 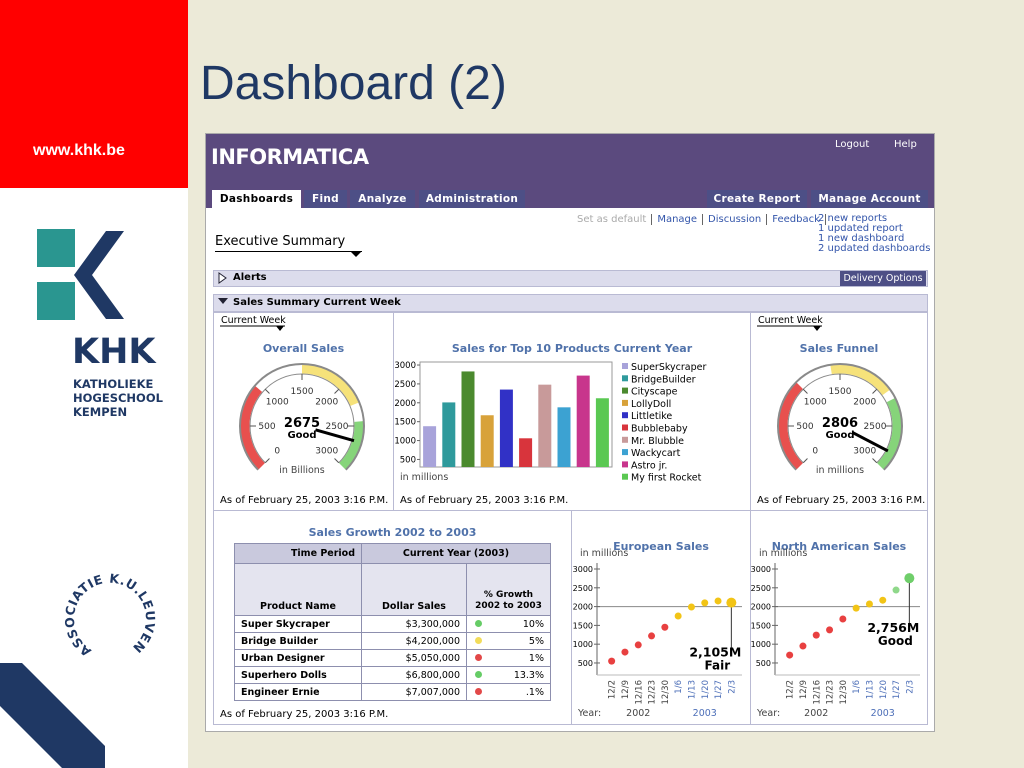 I want to click on table-row: Super Skycraper $3,300,000 10%, so click(x=392, y=624).